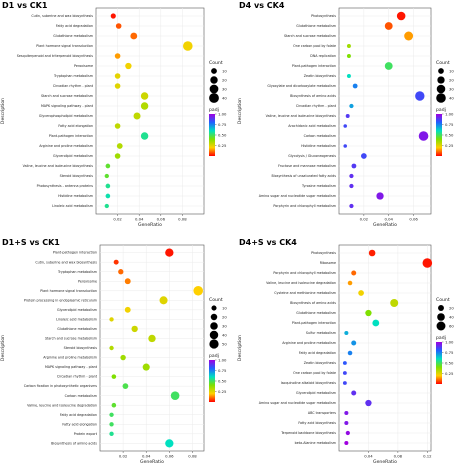 This screenshot has width=474, height=474. I want to click on term-label: Tryptophan metabolism, so click(77, 272).